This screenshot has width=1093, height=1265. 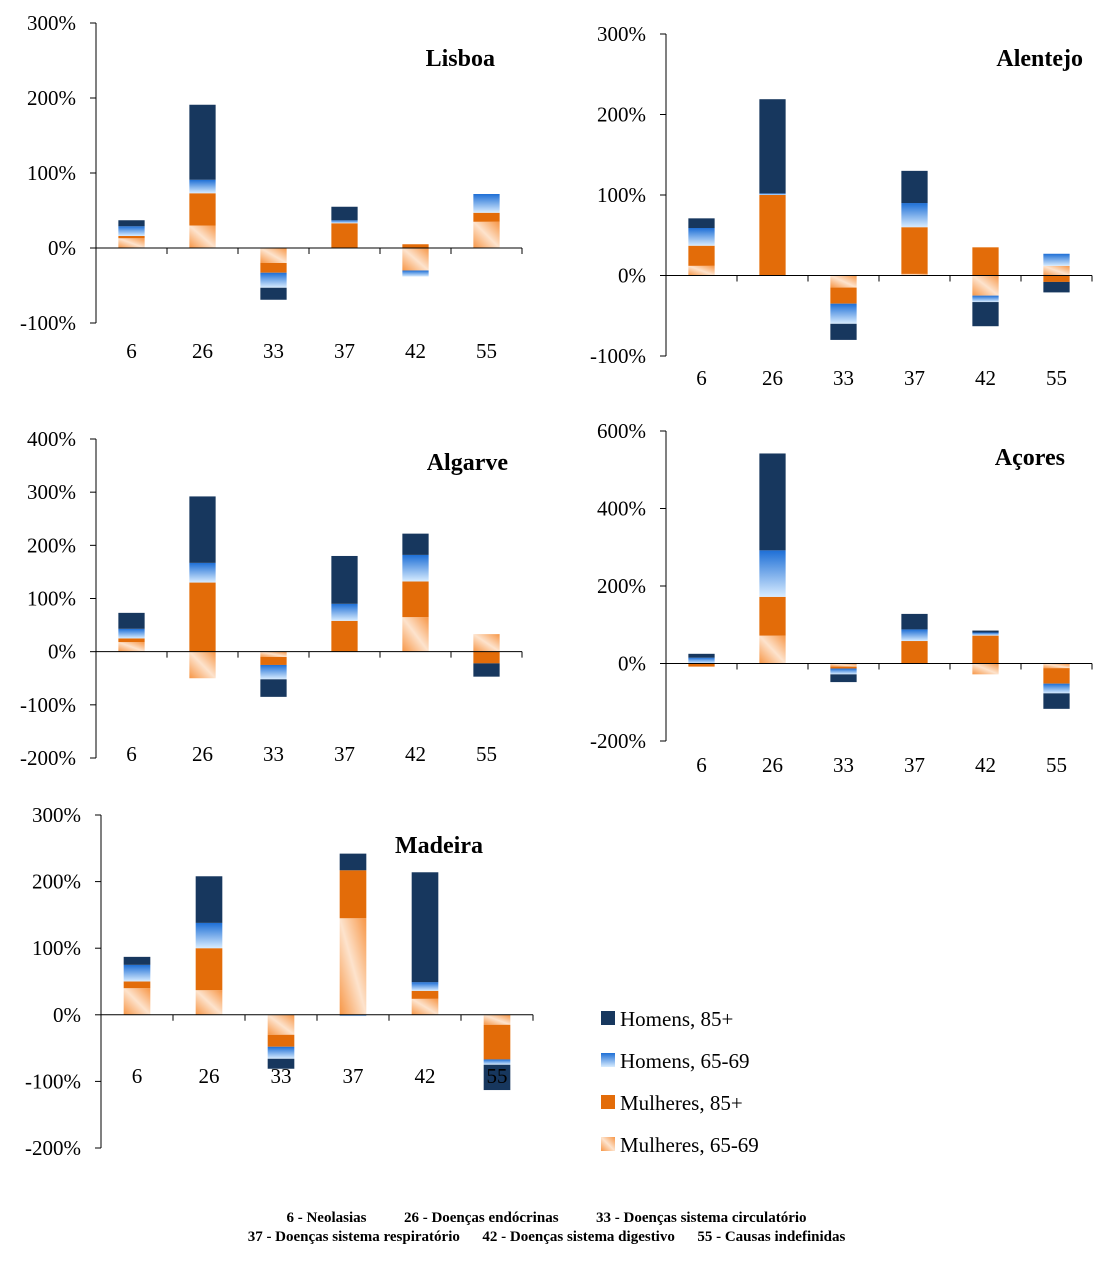 What do you see at coordinates (51, 599) in the screenshot?
I see `y-tick-label: 100%` at bounding box center [51, 599].